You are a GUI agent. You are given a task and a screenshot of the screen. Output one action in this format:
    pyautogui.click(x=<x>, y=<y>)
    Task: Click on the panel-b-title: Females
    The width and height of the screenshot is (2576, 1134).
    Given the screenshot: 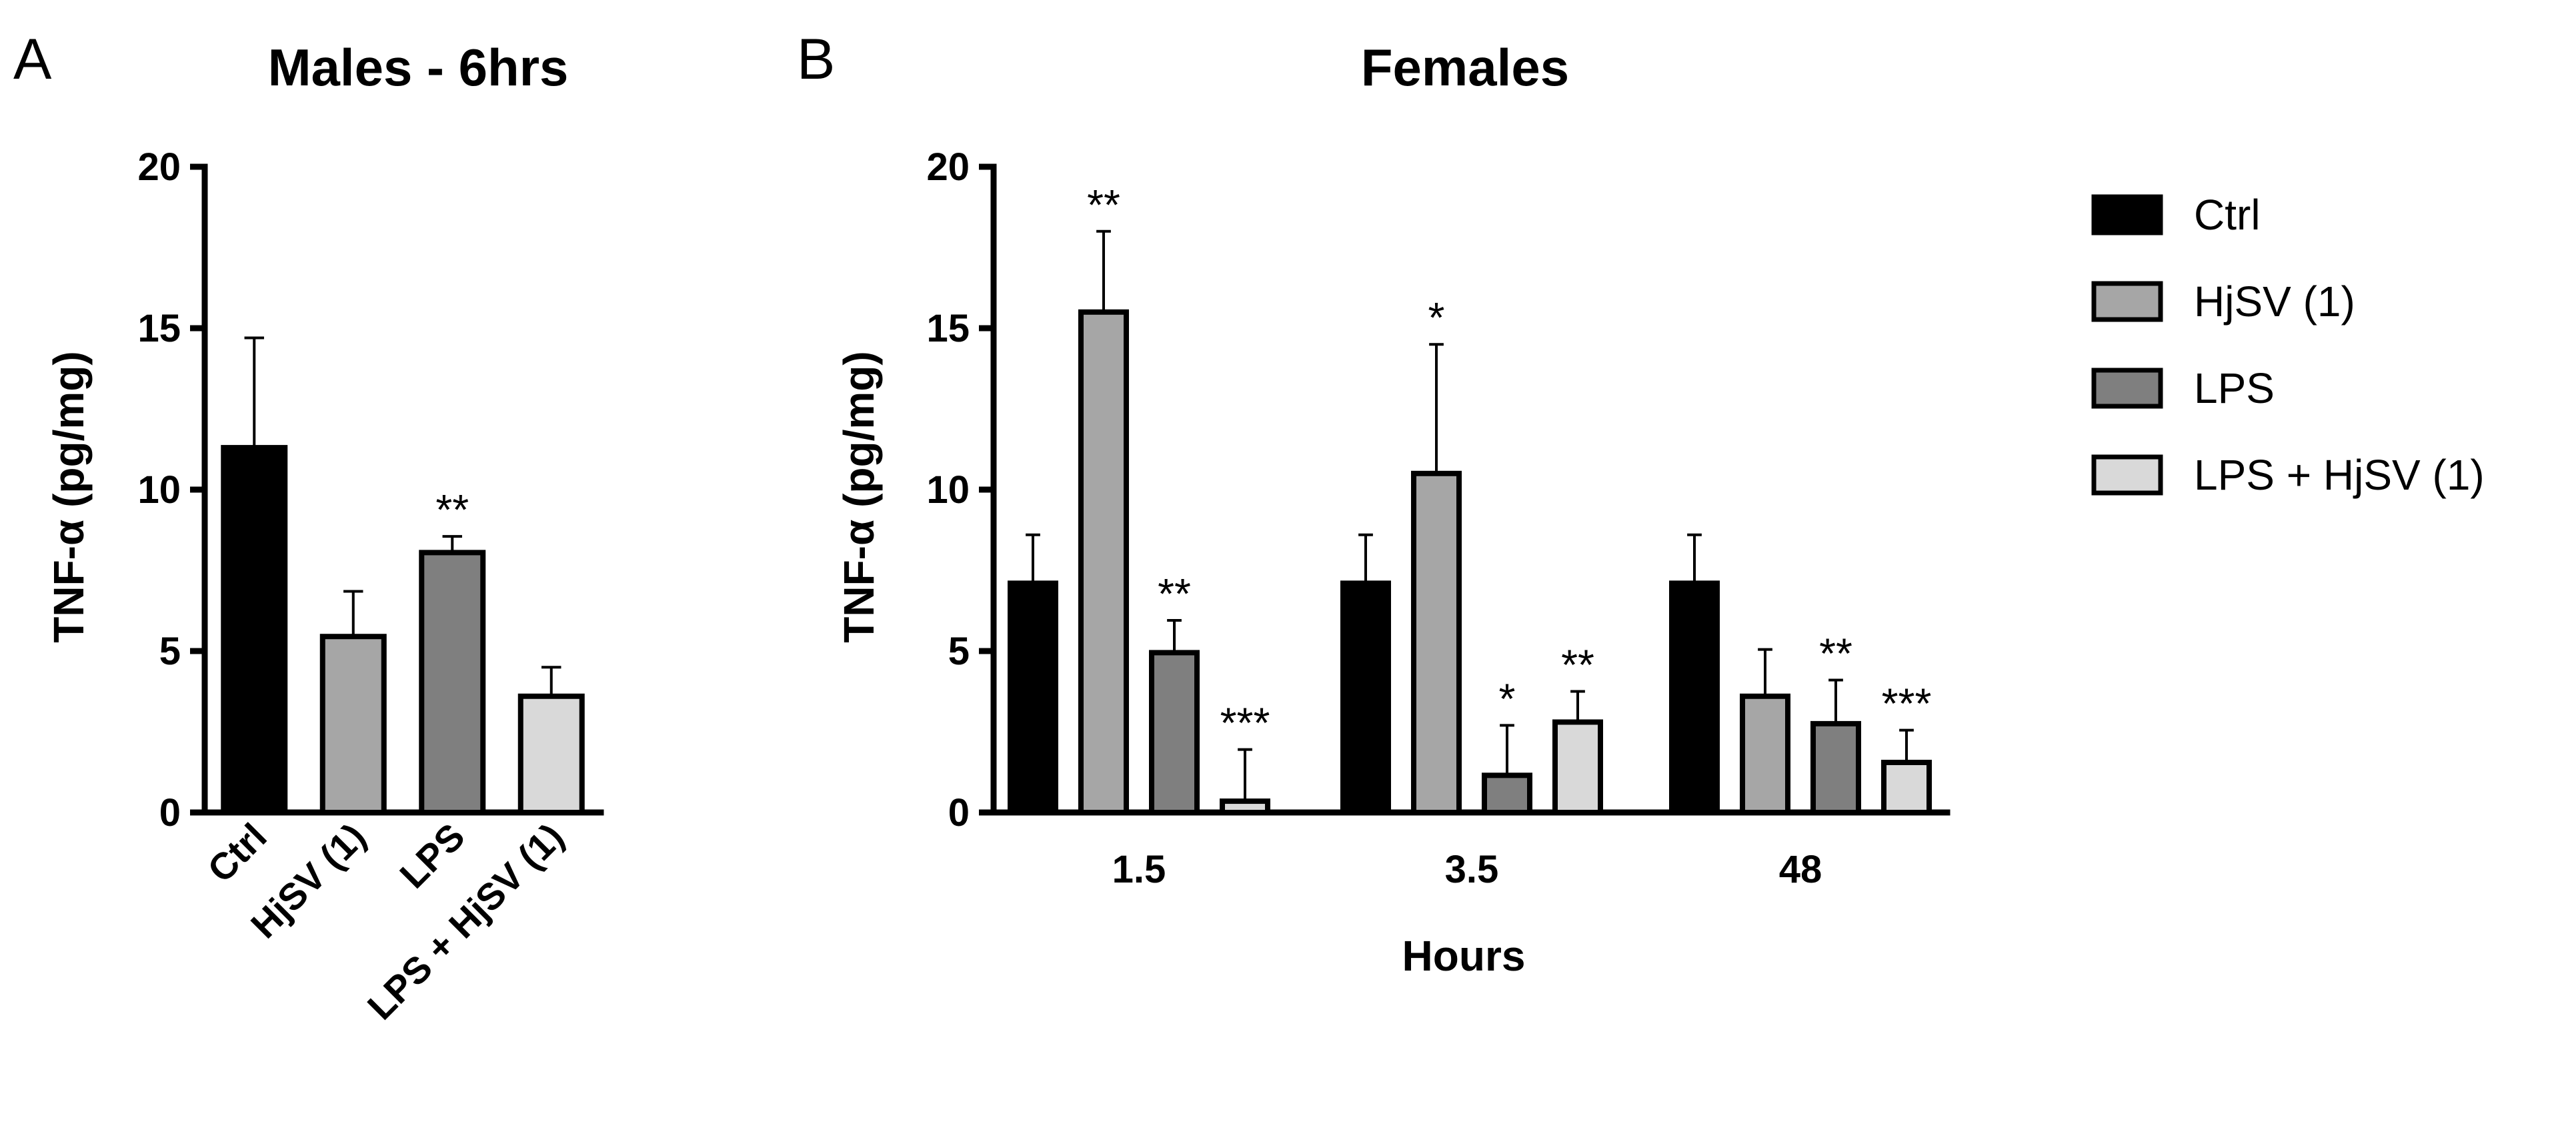 What is the action you would take?
    pyautogui.click(x=1465, y=67)
    